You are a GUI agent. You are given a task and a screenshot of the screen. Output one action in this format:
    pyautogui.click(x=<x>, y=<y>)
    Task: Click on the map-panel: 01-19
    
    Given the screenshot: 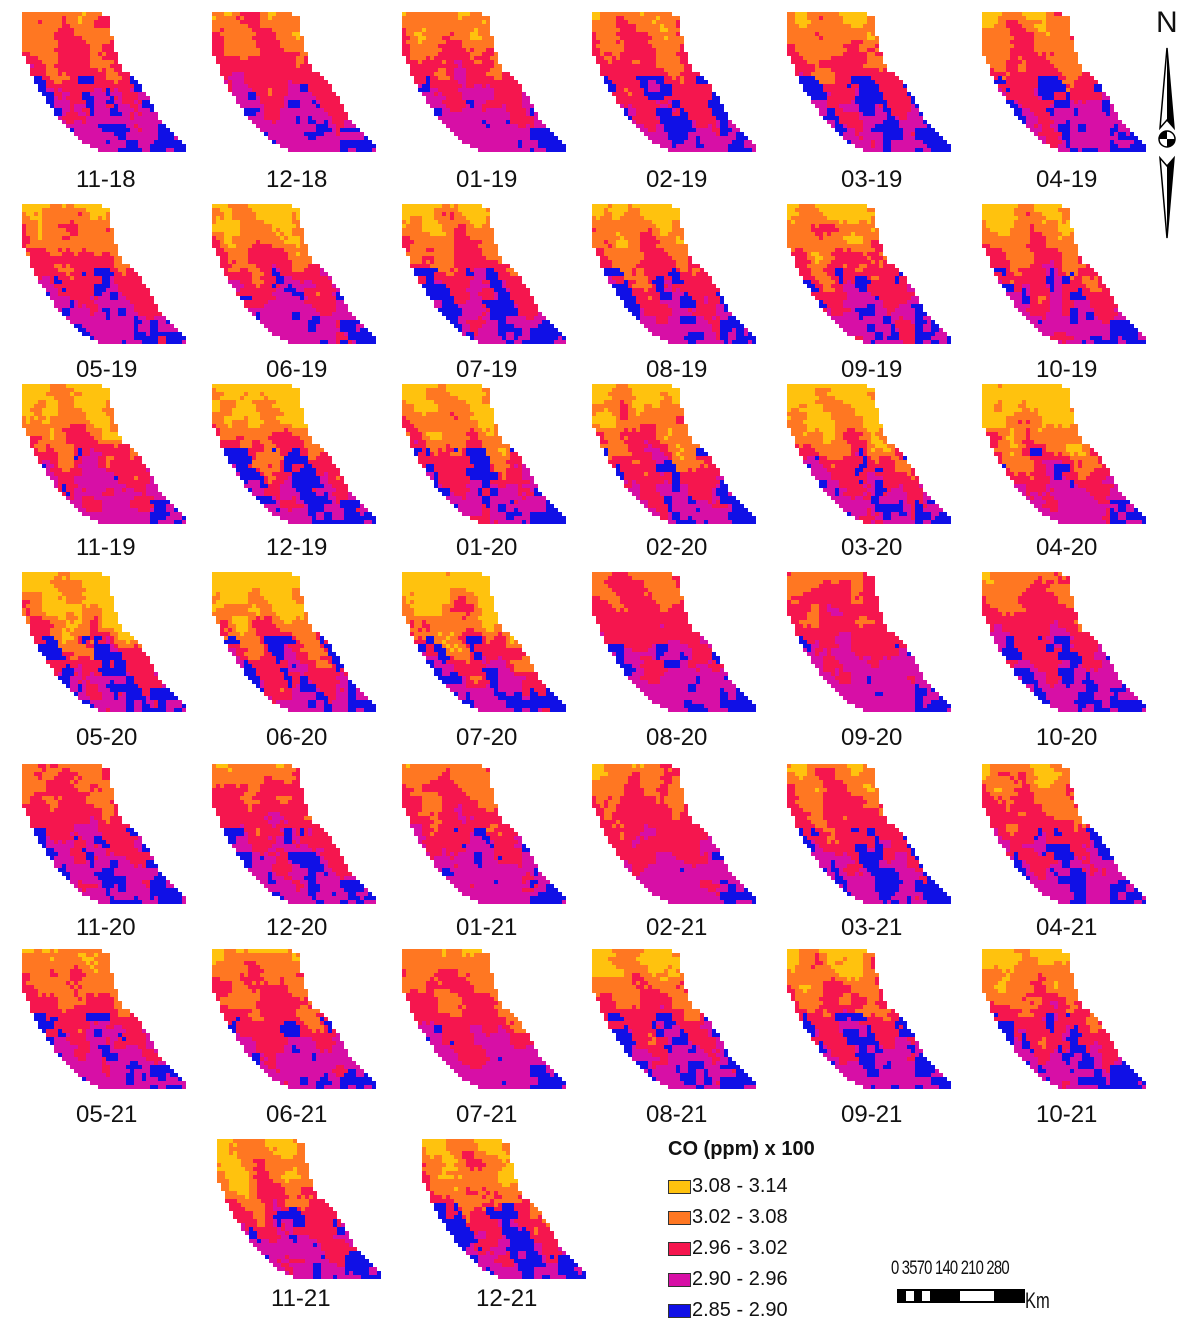 What is the action you would take?
    pyautogui.click(x=480, y=100)
    